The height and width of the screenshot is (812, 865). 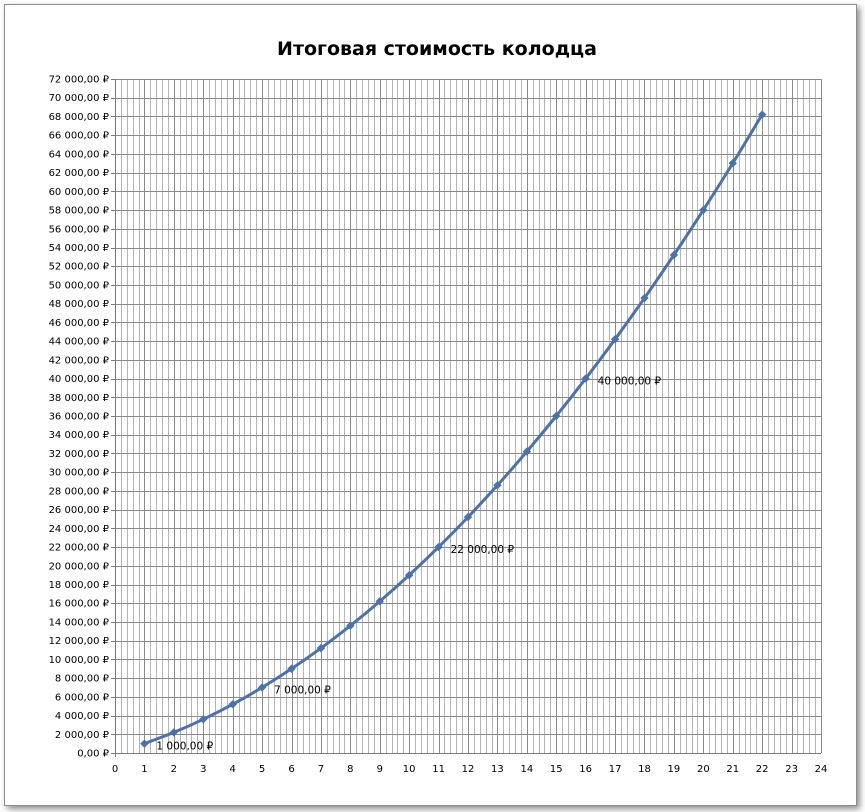 I want to click on y-tick-label: 42 000,00 ₽, so click(x=79, y=360).